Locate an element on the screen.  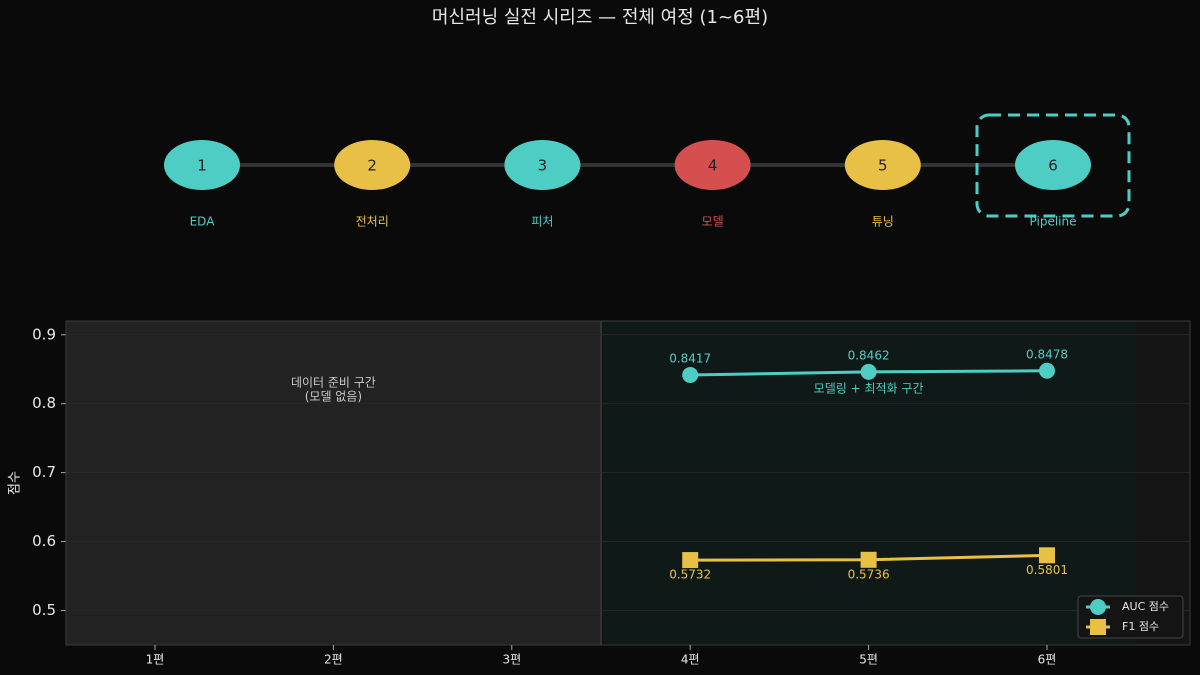
step-number: 1 is located at coordinates (202, 166).